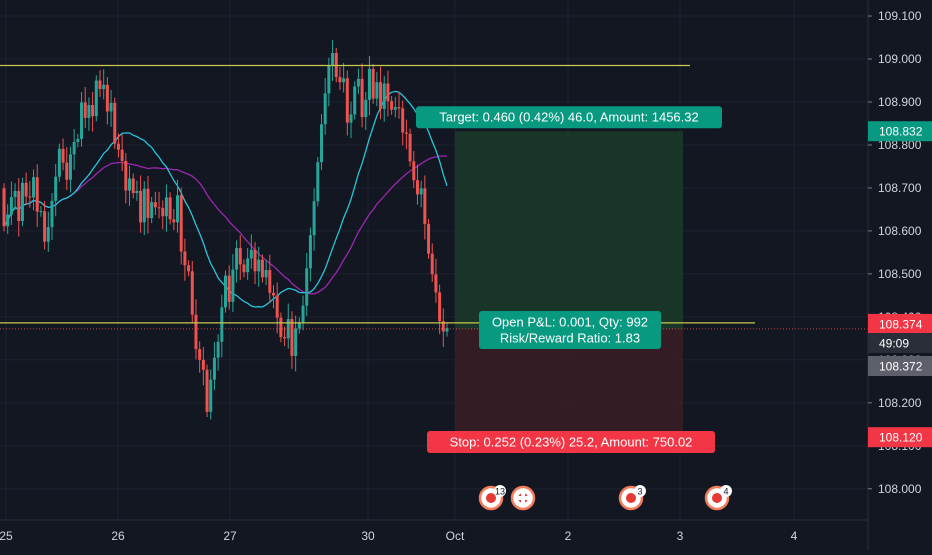  I want to click on event-badge: 13, so click(492, 498).